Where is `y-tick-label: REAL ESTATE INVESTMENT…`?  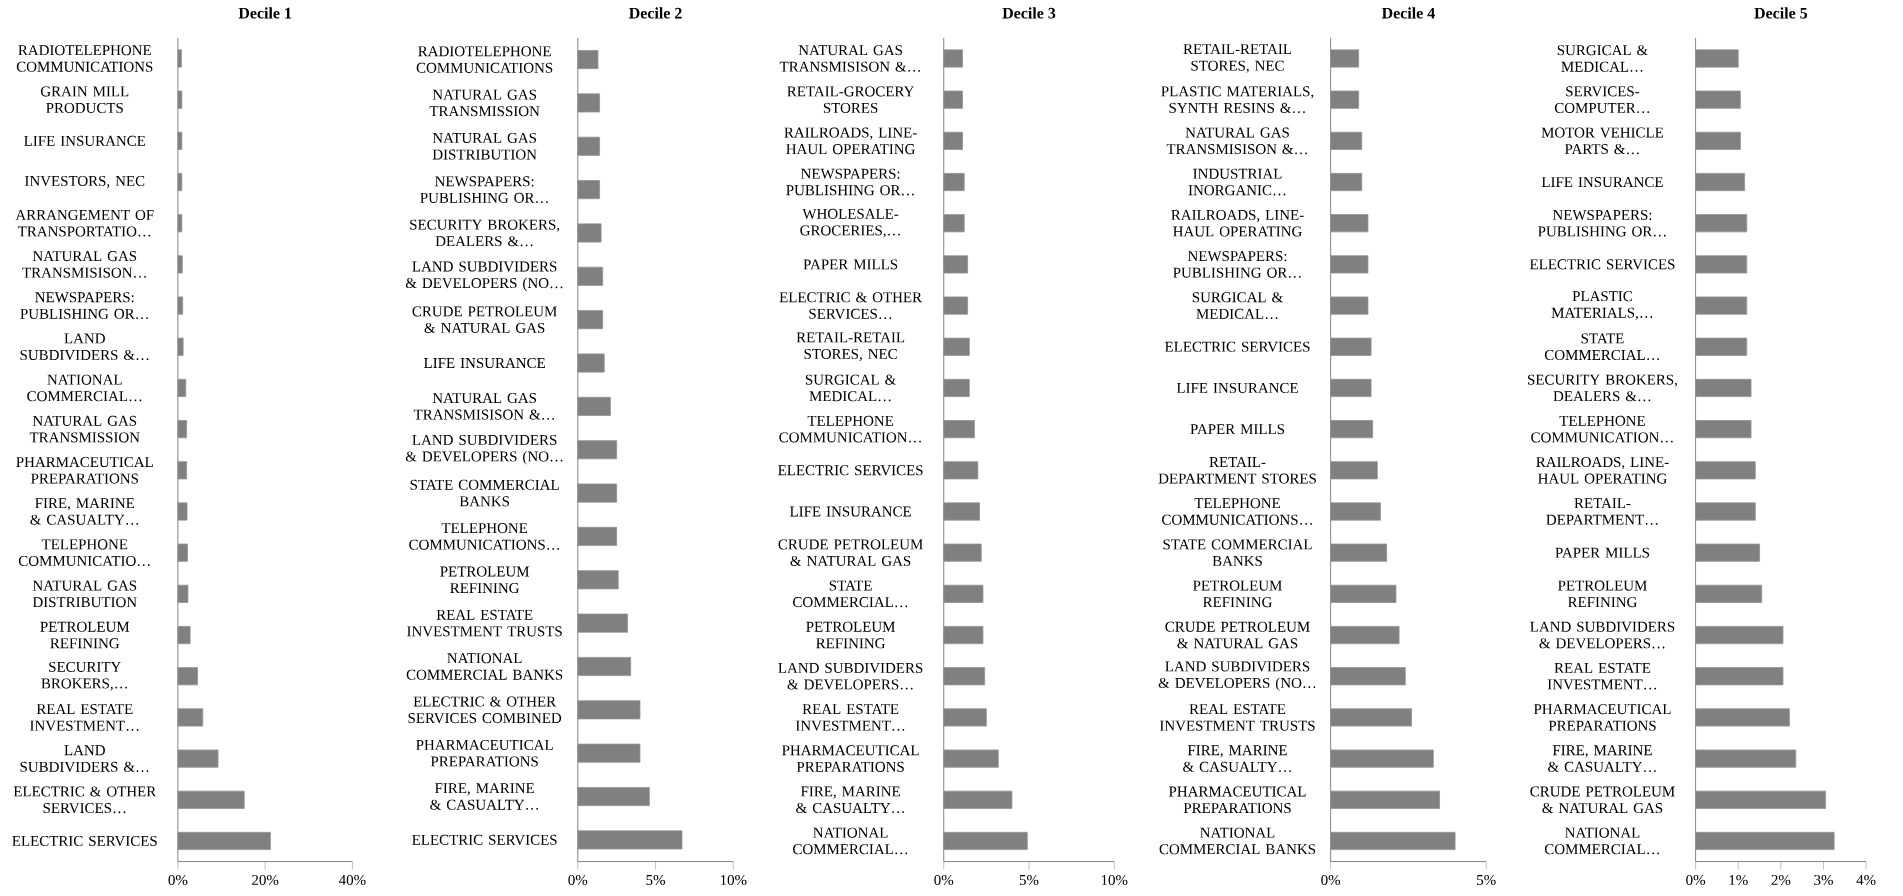
y-tick-label: REAL ESTATE INVESTMENT… is located at coordinates (84, 717).